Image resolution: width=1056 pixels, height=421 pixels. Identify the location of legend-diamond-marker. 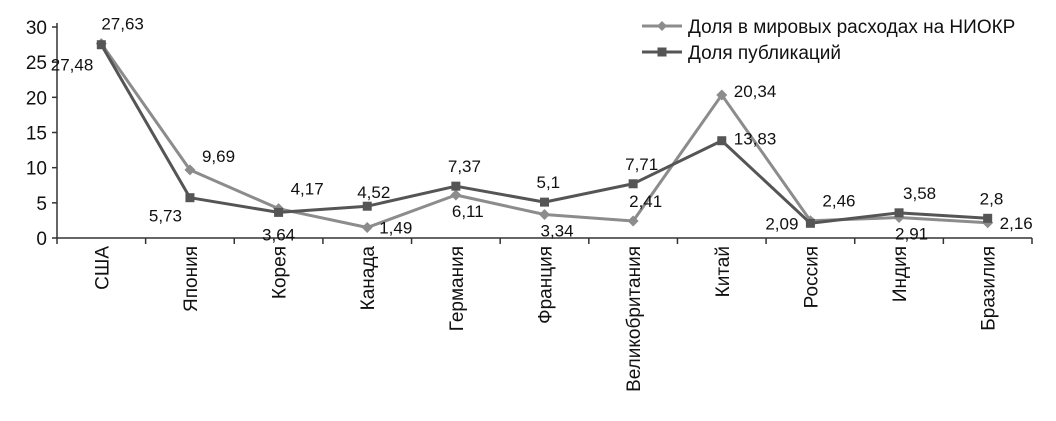
(662, 26).